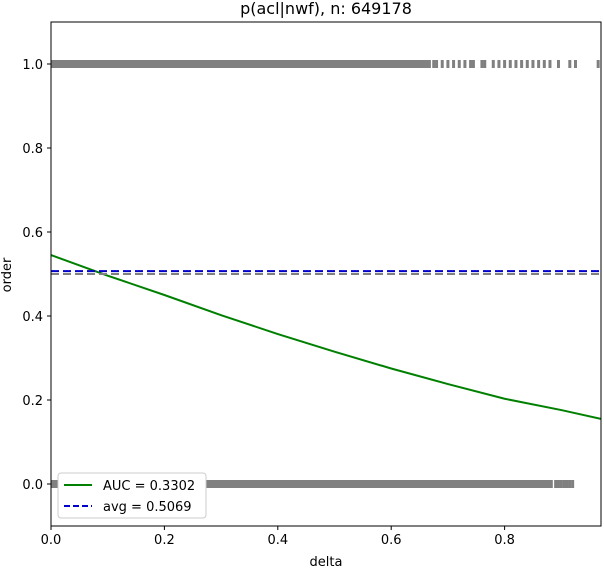 This screenshot has width=604, height=569. Describe the element at coordinates (32, 401) in the screenshot. I see `y-tick-label: 0.2` at that location.